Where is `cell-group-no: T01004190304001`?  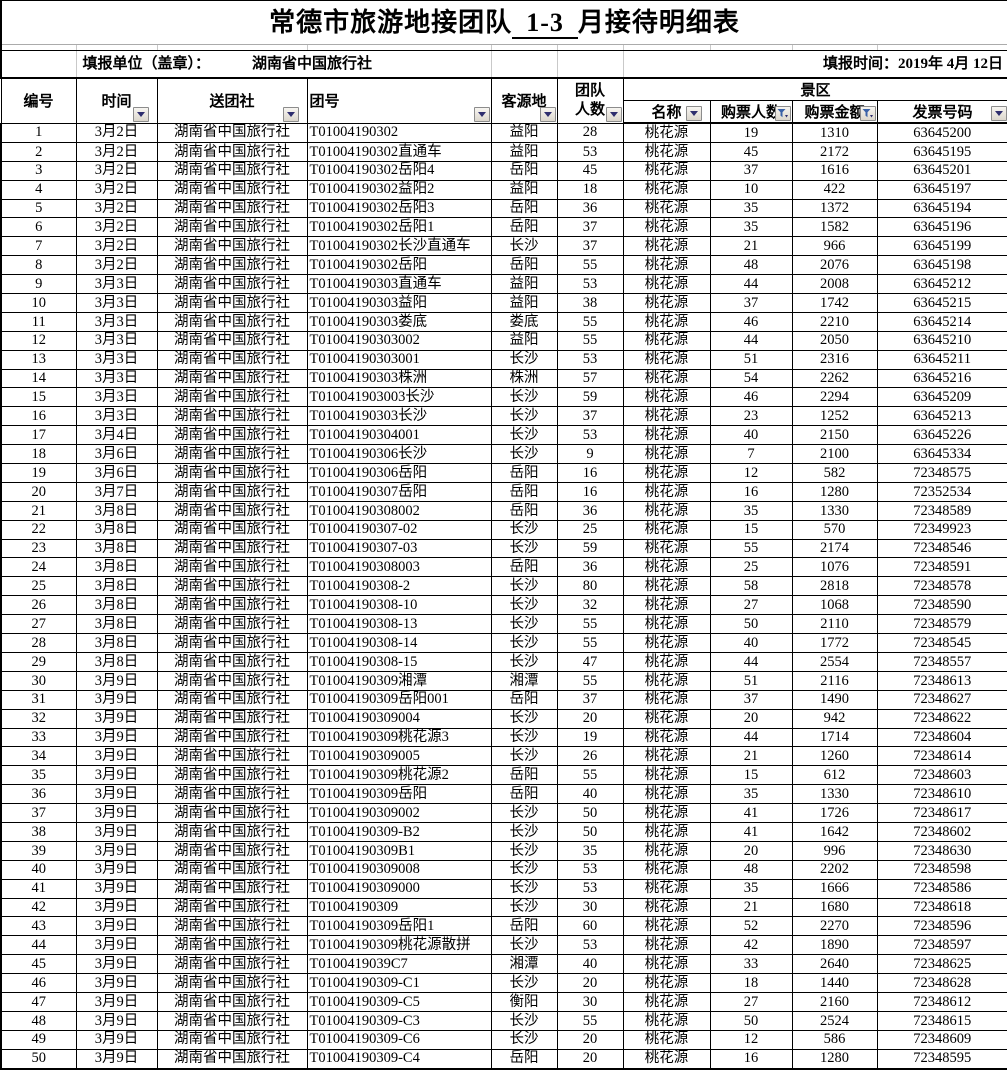
cell-group-no: T01004190304001 is located at coordinates (399, 435).